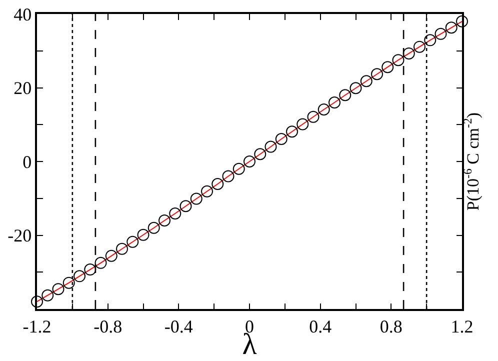 The image size is (498, 361). What do you see at coordinates (462, 326) in the screenshot?
I see `x-tick-label: 1.2` at bounding box center [462, 326].